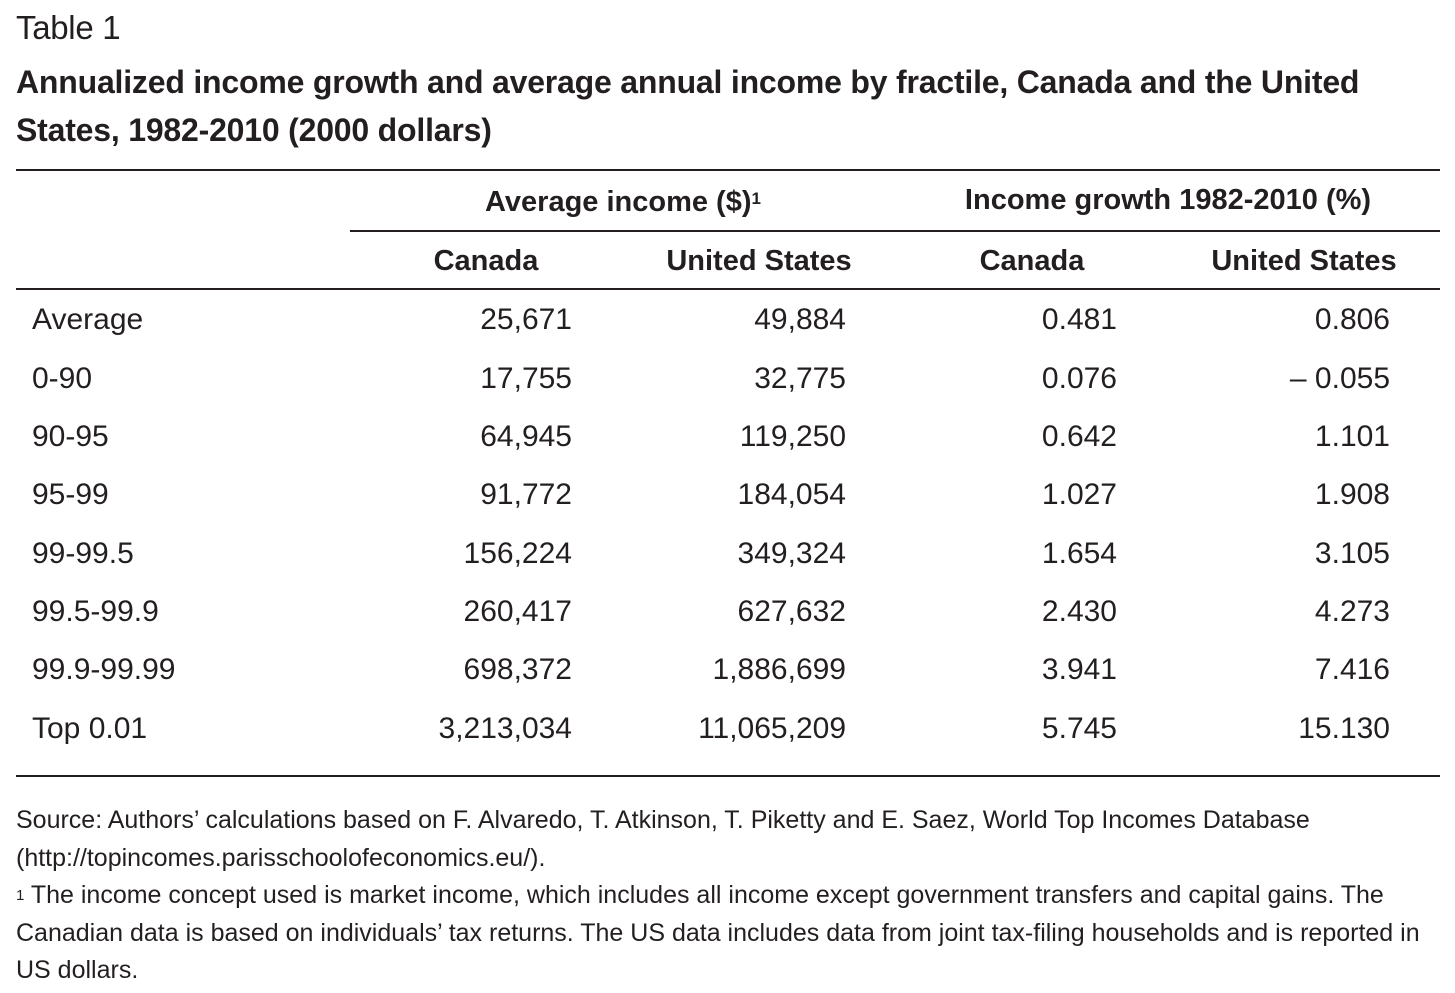 This screenshot has height=993, width=1455. I want to click on table-label: Table 1, so click(68, 27).